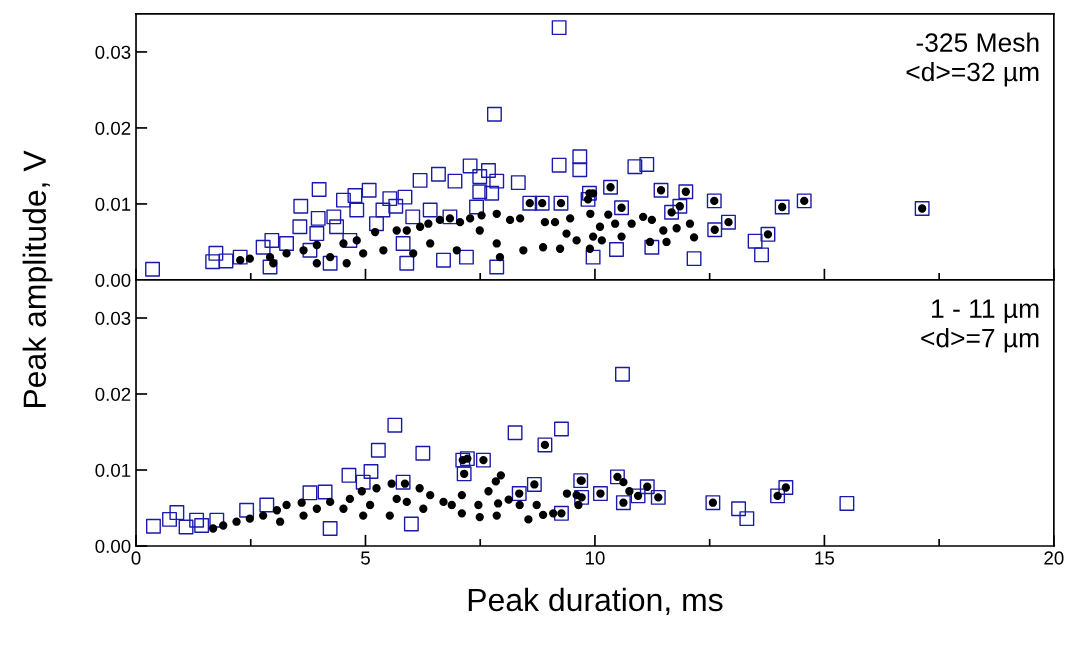  Describe the element at coordinates (1054, 558) in the screenshot. I see `x-tick-label: 20` at that location.